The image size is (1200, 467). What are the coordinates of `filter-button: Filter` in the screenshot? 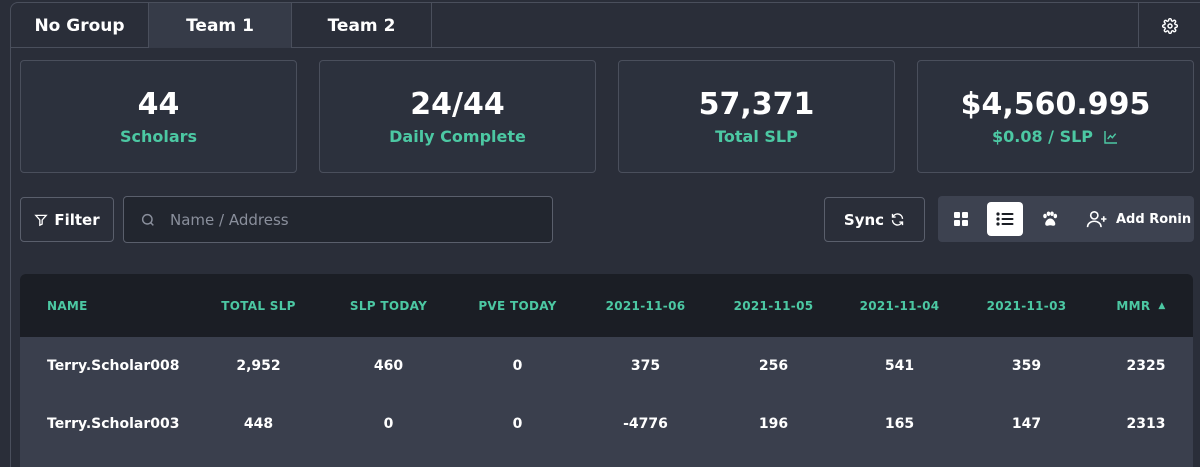 It's located at (67, 219).